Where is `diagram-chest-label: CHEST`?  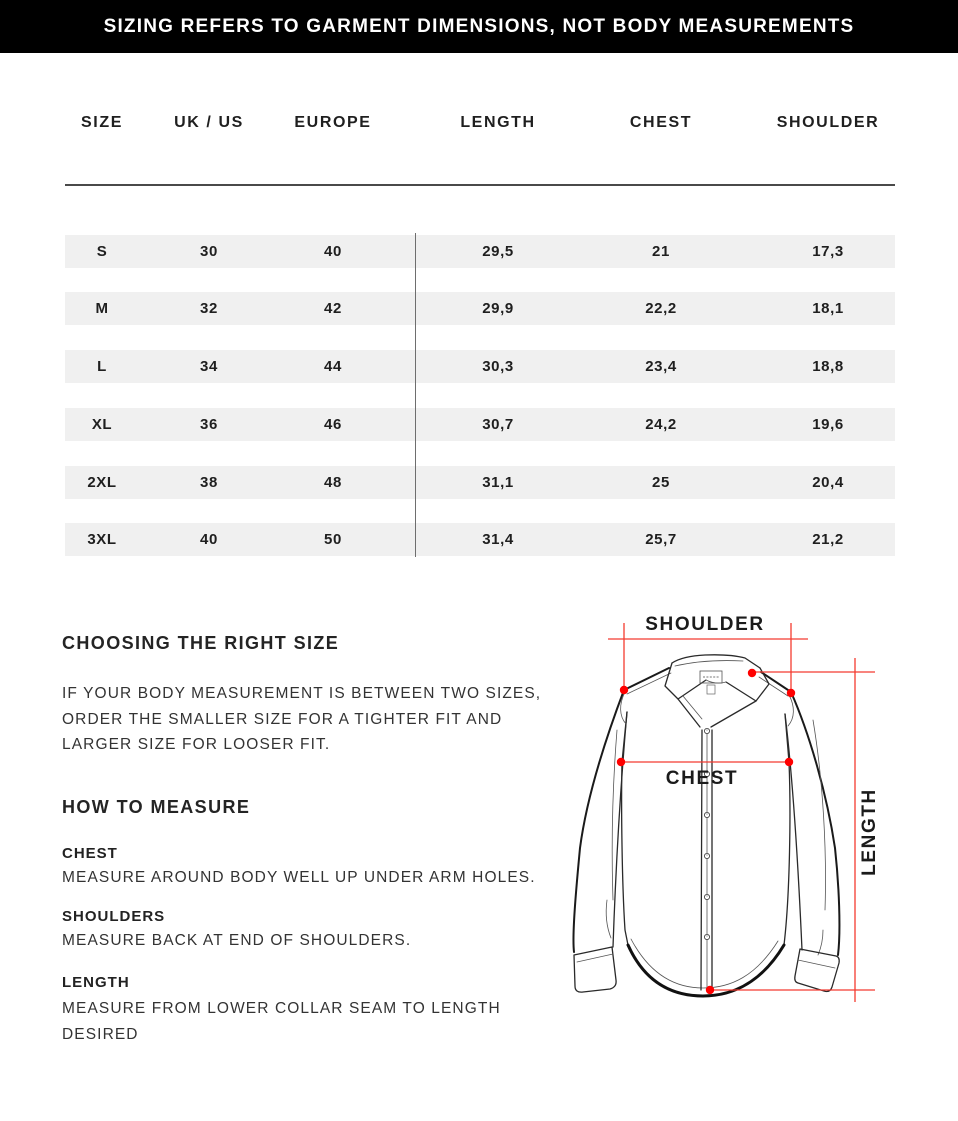
diagram-chest-label: CHEST is located at coordinates (702, 778).